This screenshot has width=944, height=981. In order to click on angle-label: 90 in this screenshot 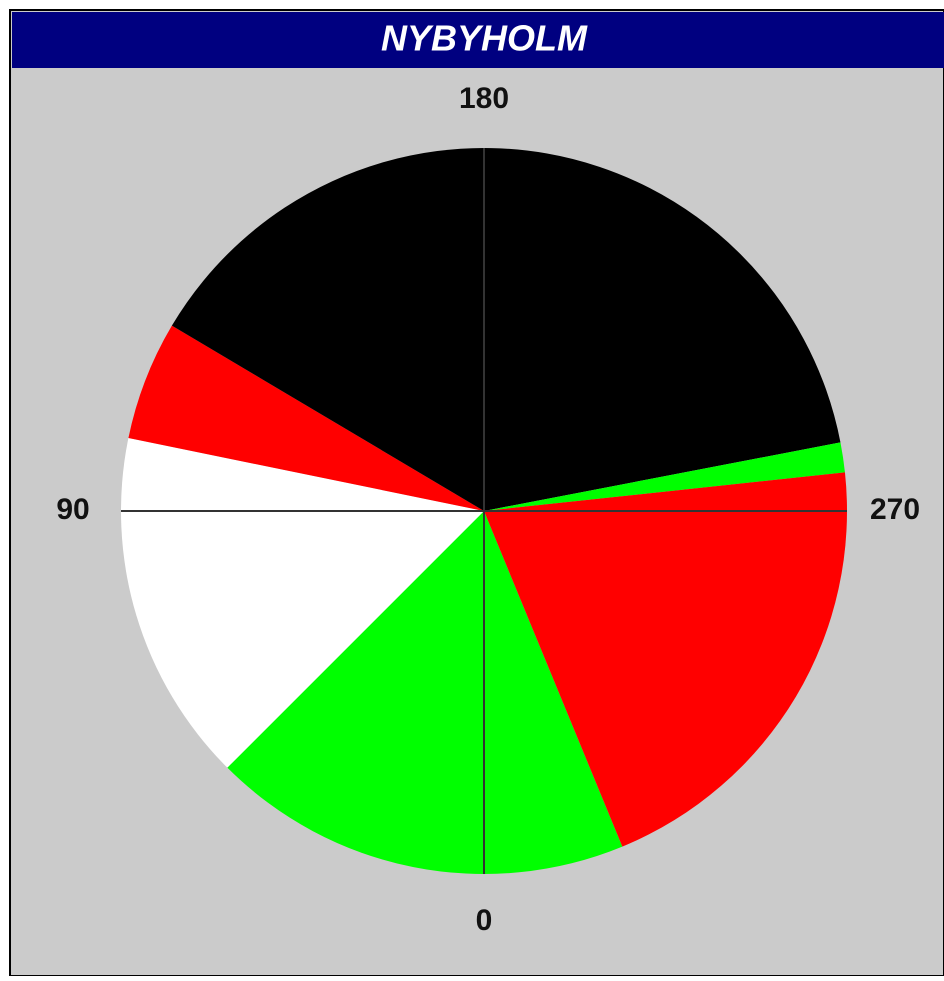, I will do `click(72, 509)`.